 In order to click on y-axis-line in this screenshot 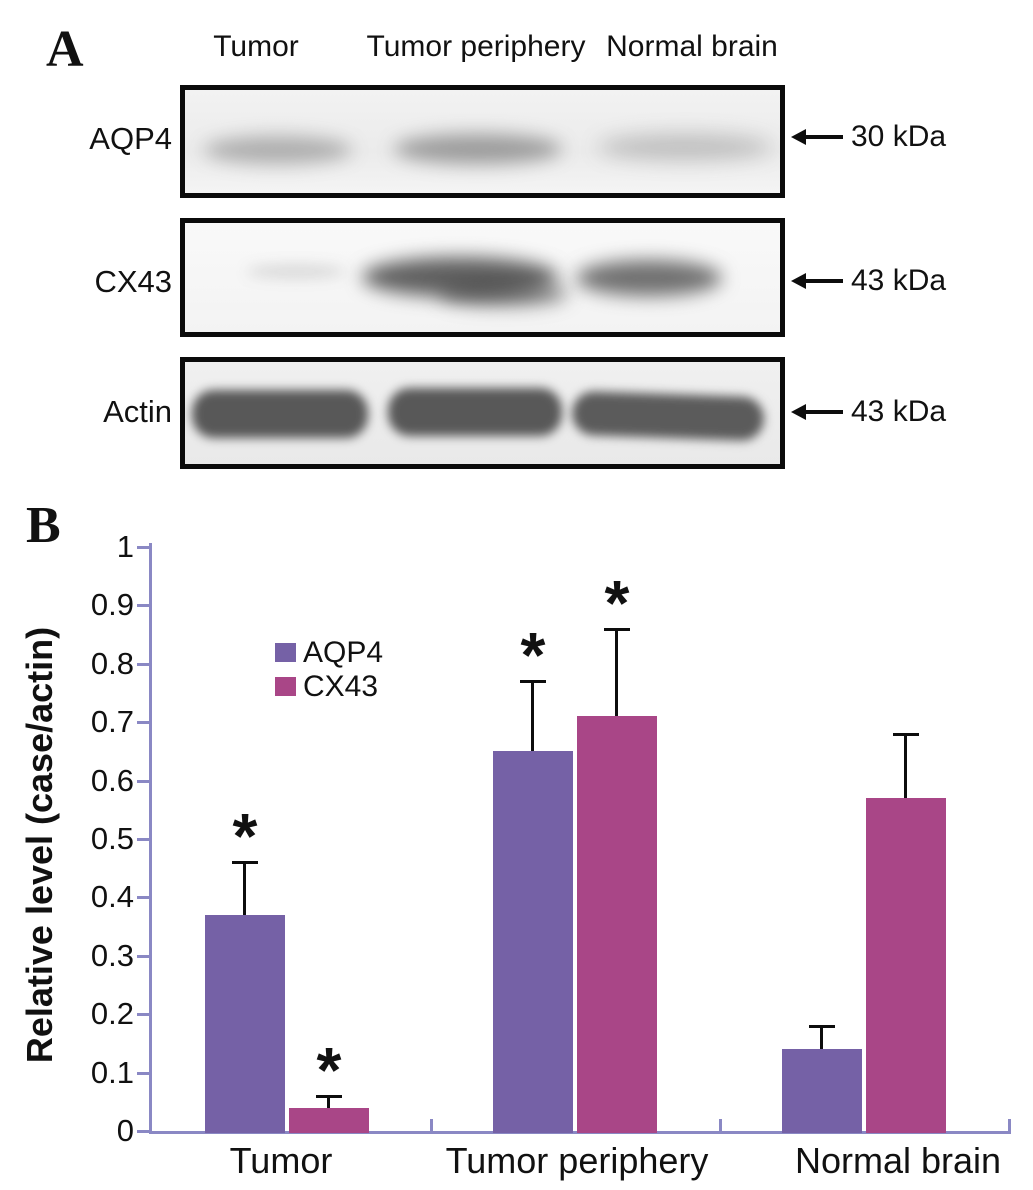, I will do `click(150, 838)`.